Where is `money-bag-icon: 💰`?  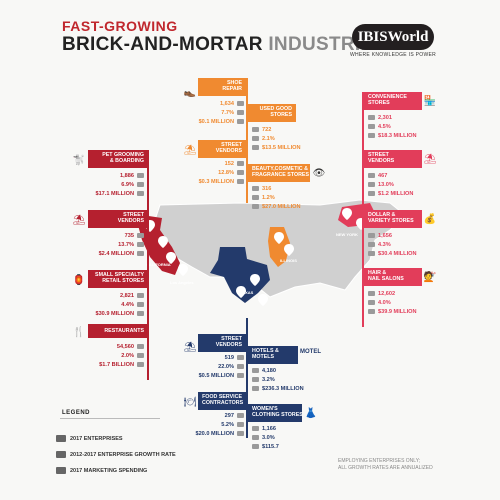
money-bag-icon: 💰 is located at coordinates (430, 219).